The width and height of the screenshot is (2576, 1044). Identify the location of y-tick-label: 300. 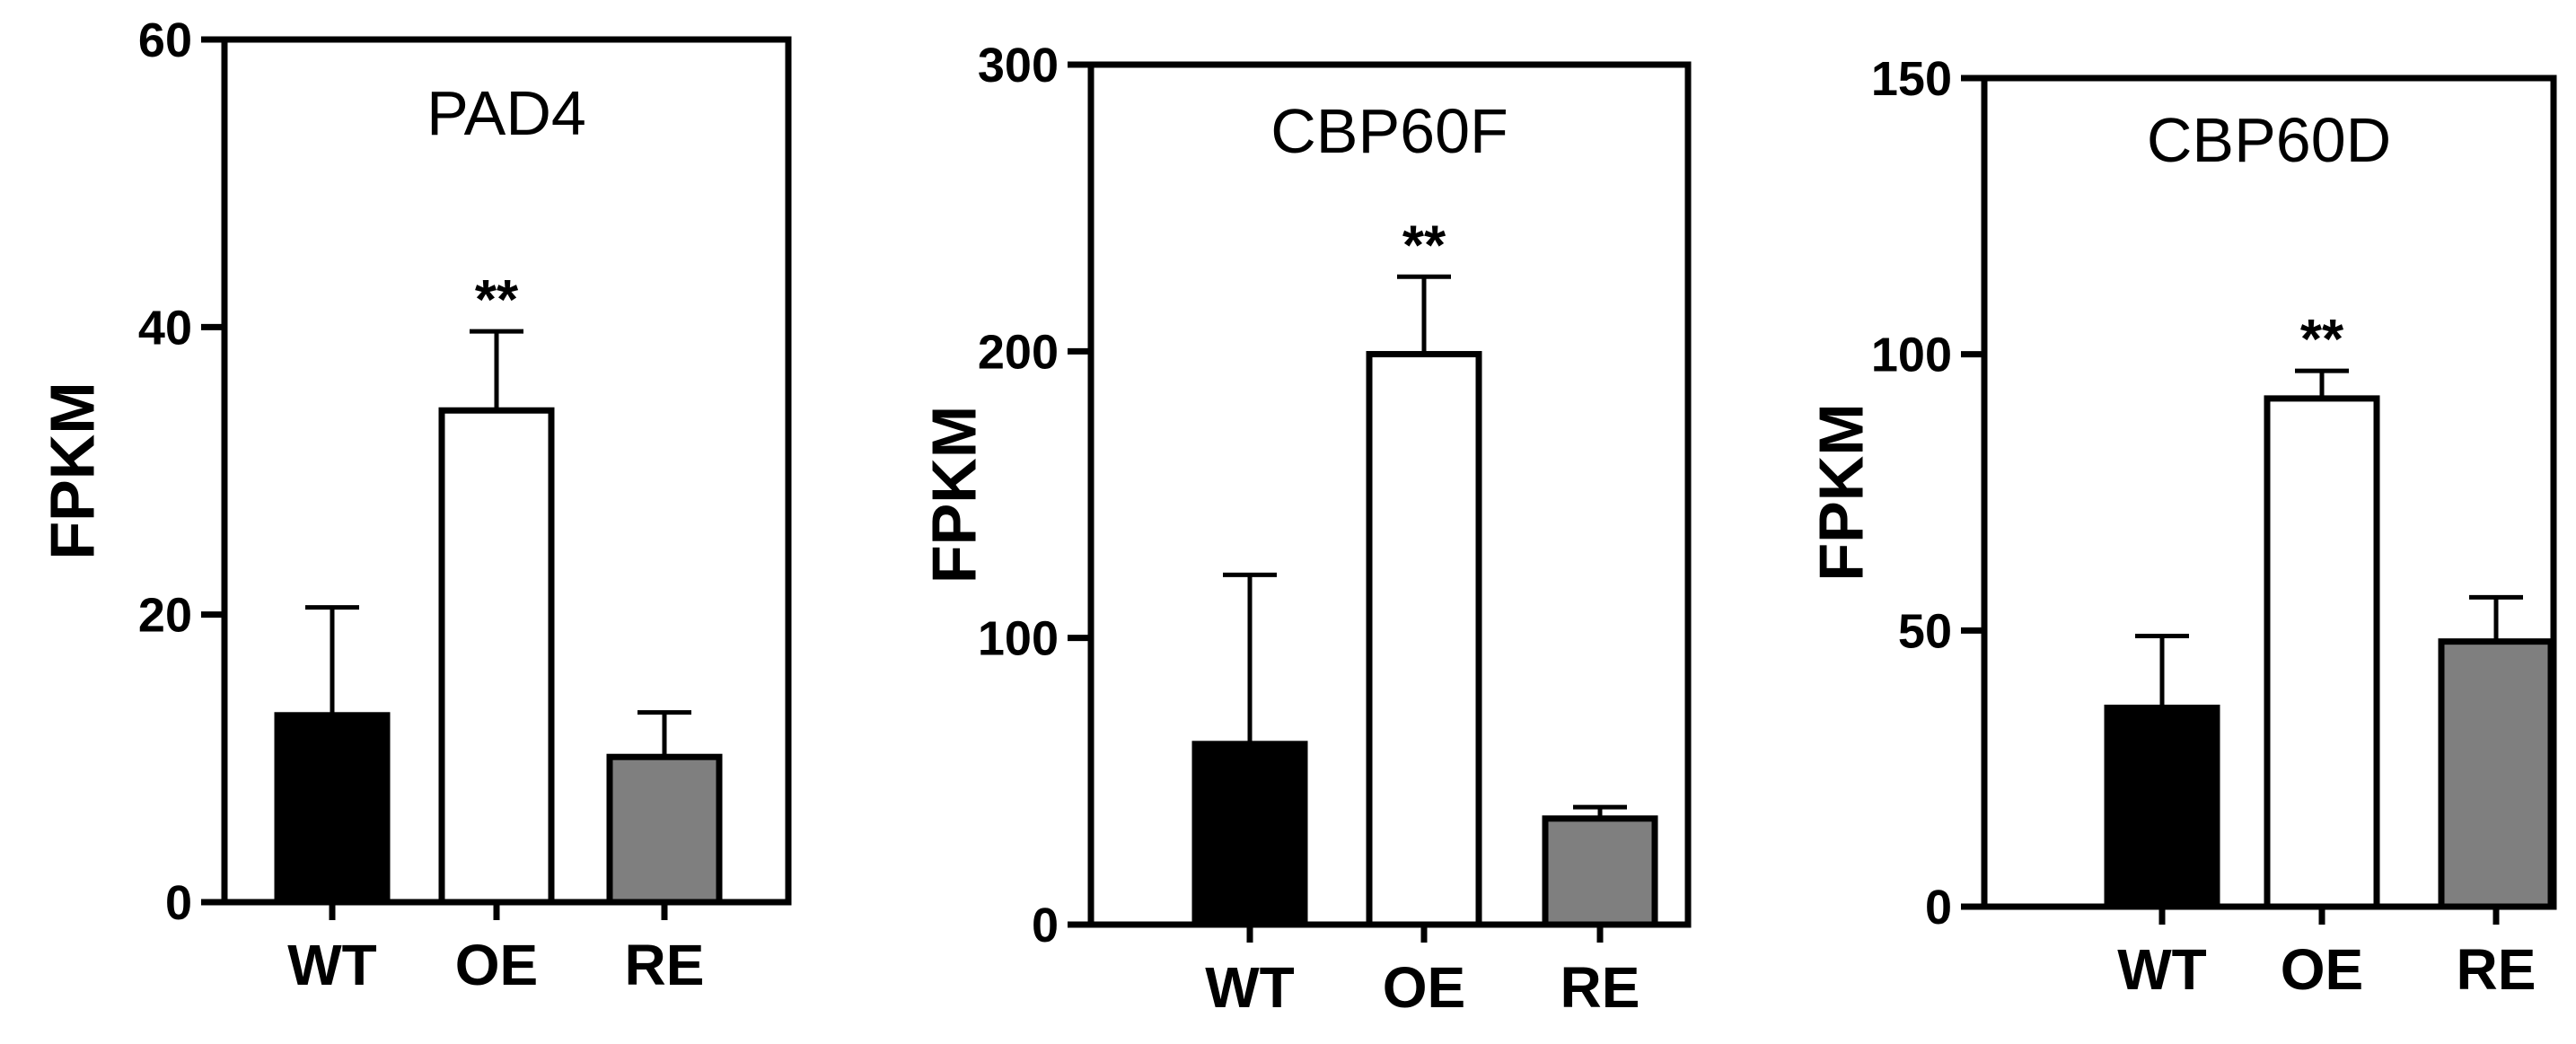
(1019, 65).